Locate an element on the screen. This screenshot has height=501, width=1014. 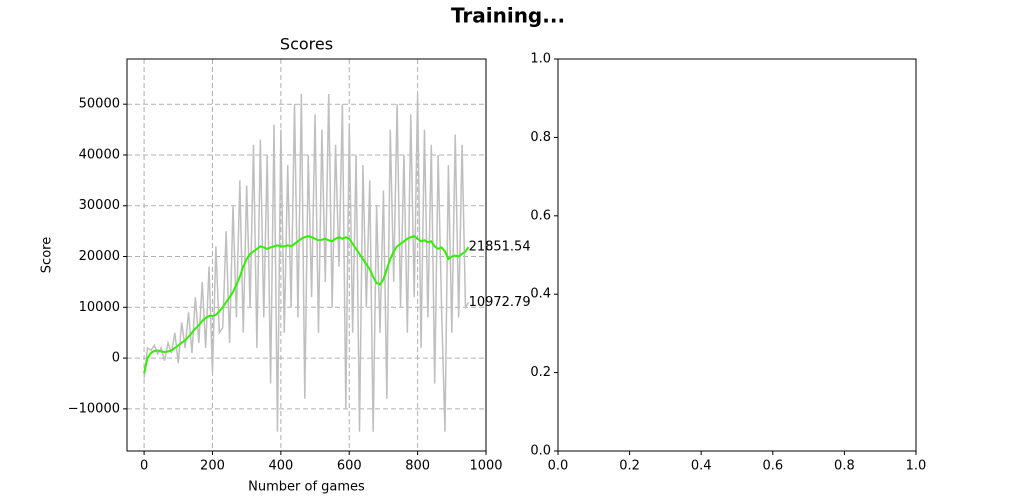
x-tick-label: 0 is located at coordinates (144, 466).